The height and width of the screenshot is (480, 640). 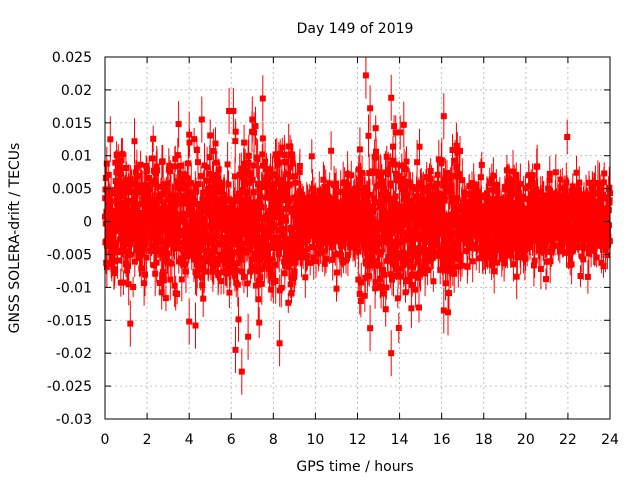 I want to click on x-tick-label: 6, so click(x=231, y=440).